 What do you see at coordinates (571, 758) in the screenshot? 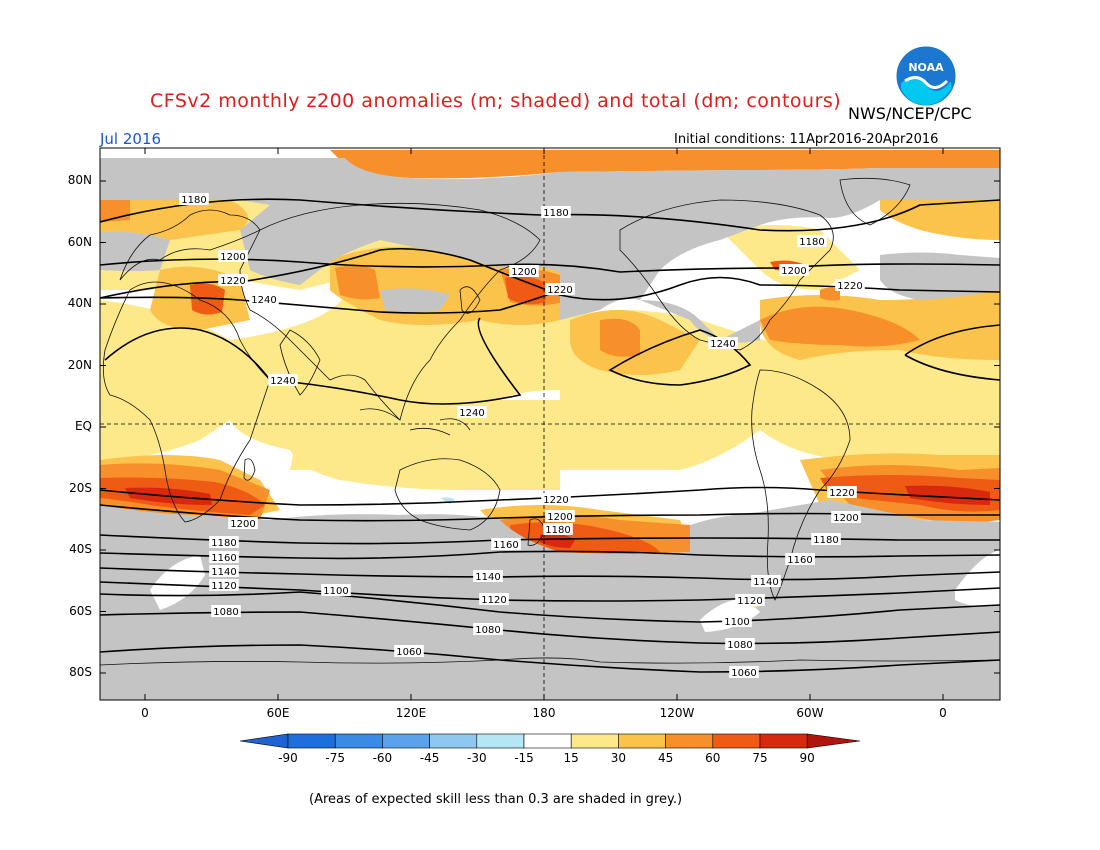
I see `colorbar-tick-label: 15` at bounding box center [571, 758].